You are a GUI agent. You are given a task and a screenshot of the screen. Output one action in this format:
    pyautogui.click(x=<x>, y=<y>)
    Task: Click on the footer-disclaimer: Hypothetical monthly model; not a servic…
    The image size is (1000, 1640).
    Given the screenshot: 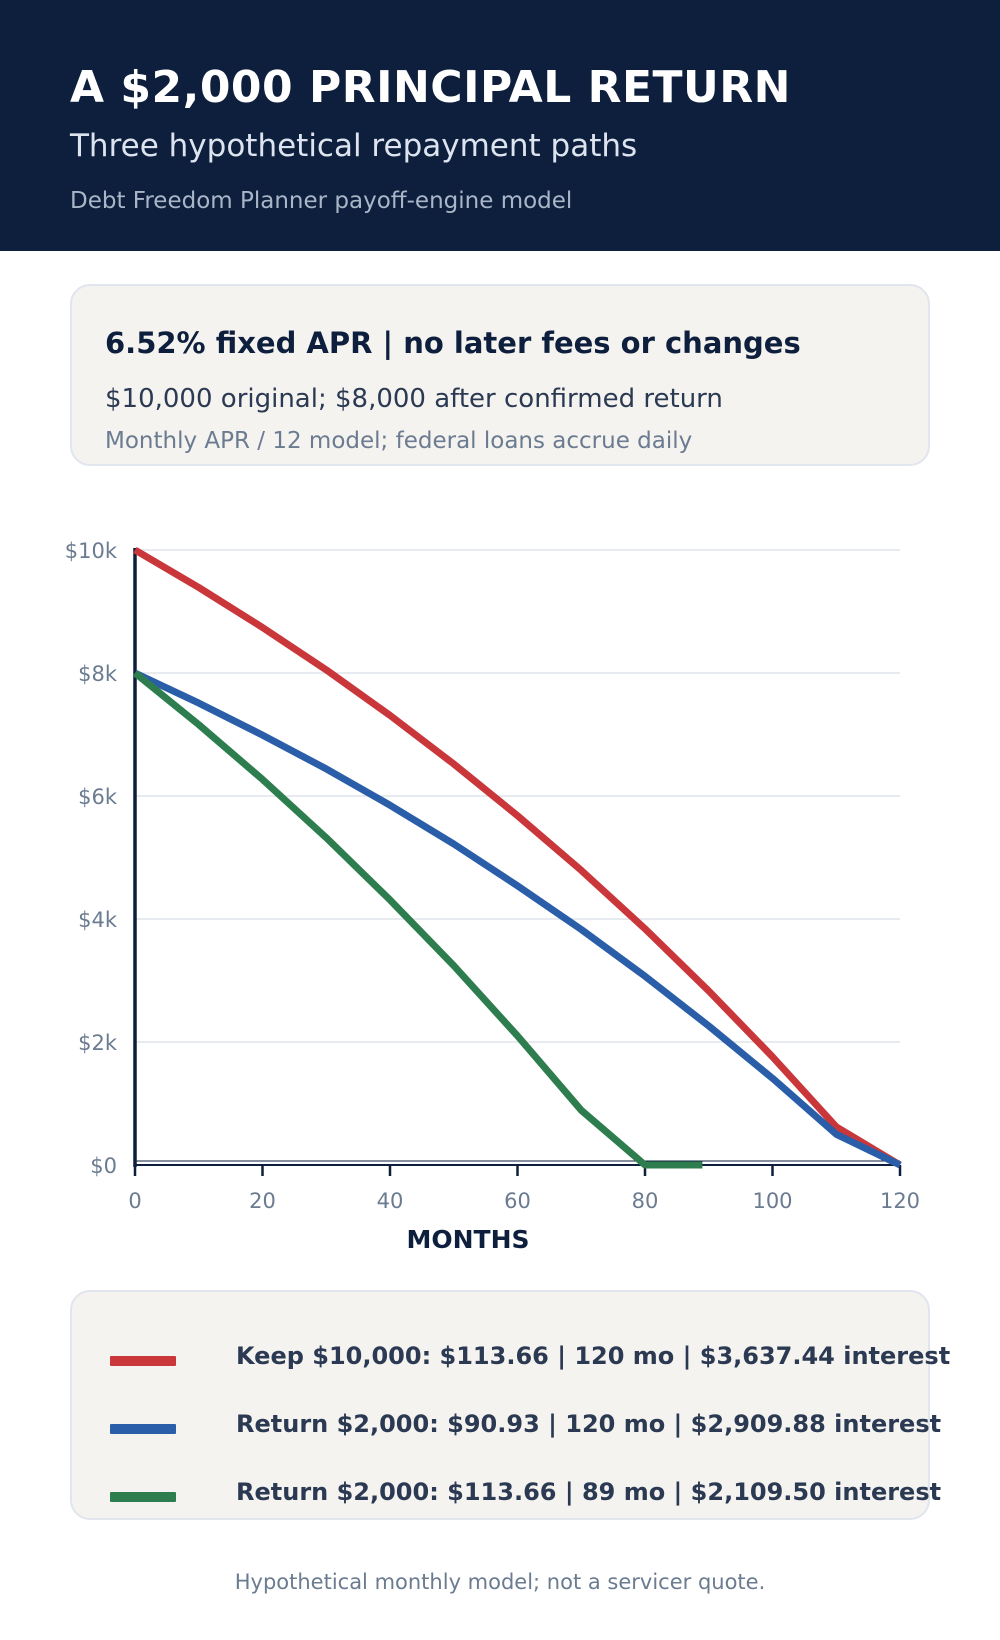 What is the action you would take?
    pyautogui.click(x=500, y=1582)
    